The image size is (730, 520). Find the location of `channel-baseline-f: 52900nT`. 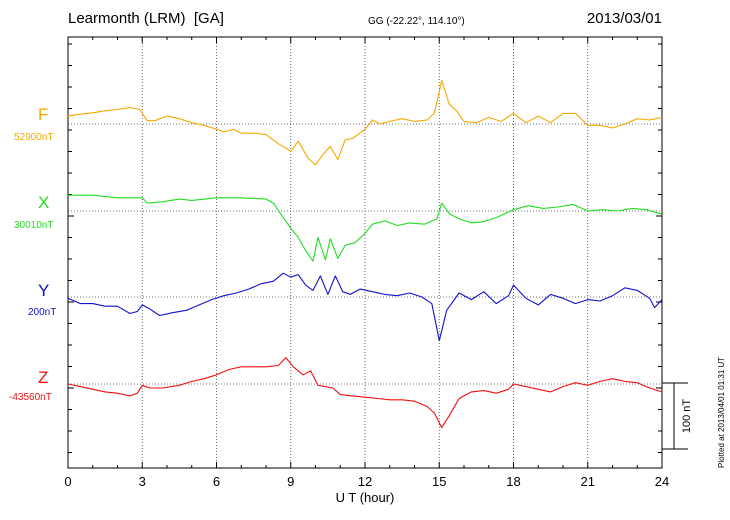

channel-baseline-f: 52900nT is located at coordinates (34, 137).